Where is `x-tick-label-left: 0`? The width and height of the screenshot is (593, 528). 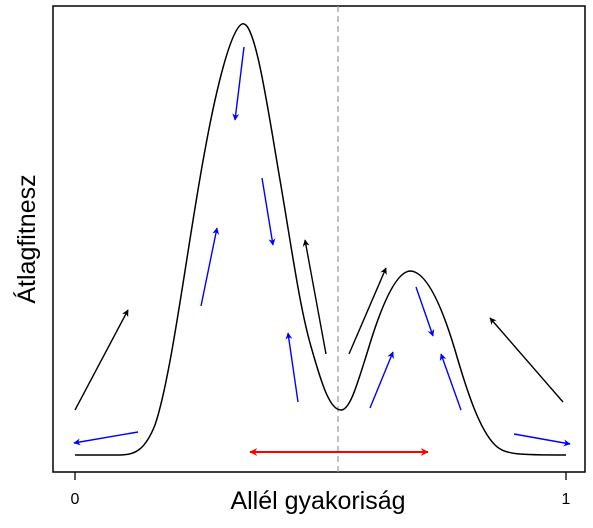
x-tick-label-left: 0 is located at coordinates (75, 499).